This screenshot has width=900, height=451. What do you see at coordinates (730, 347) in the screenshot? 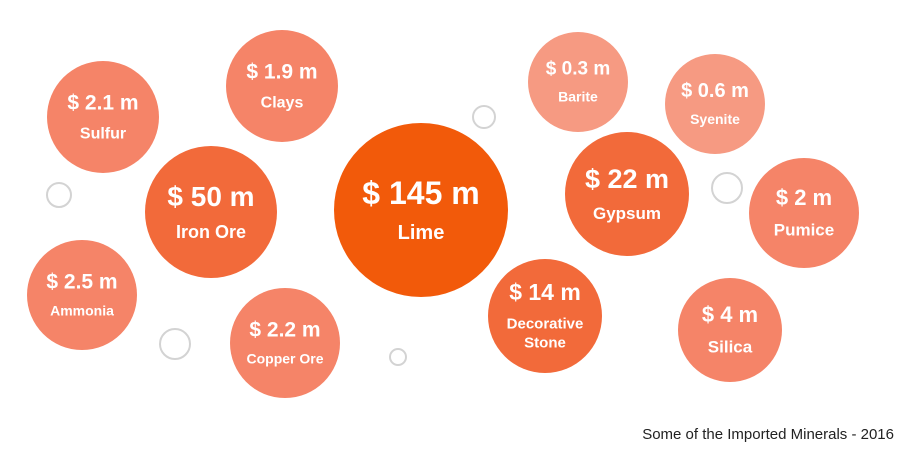
I see `bubble-category-label: Silica` at bounding box center [730, 347].